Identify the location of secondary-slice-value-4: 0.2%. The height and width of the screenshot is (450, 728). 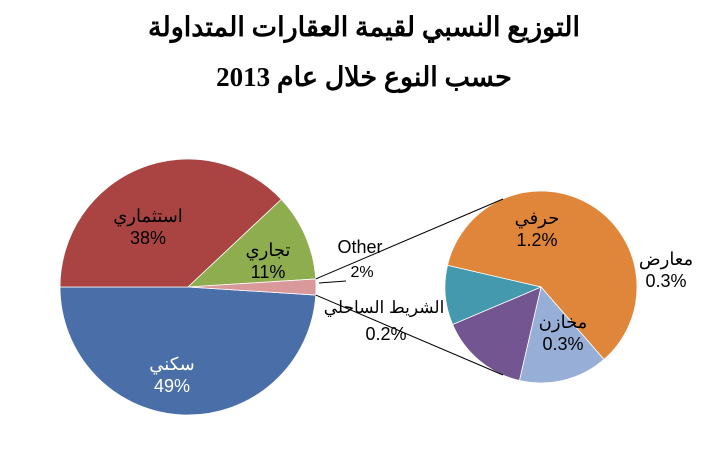
(385, 334).